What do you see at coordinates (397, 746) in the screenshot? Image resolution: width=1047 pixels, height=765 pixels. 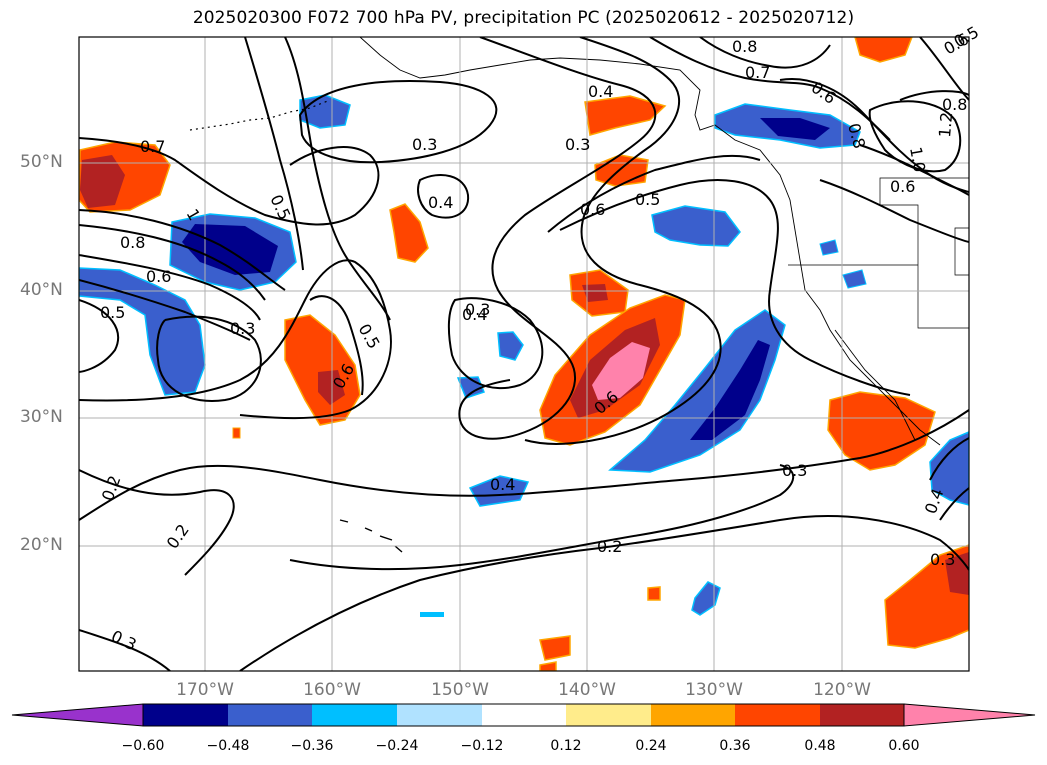 I see `colorbar-tick: −0.24` at bounding box center [397, 746].